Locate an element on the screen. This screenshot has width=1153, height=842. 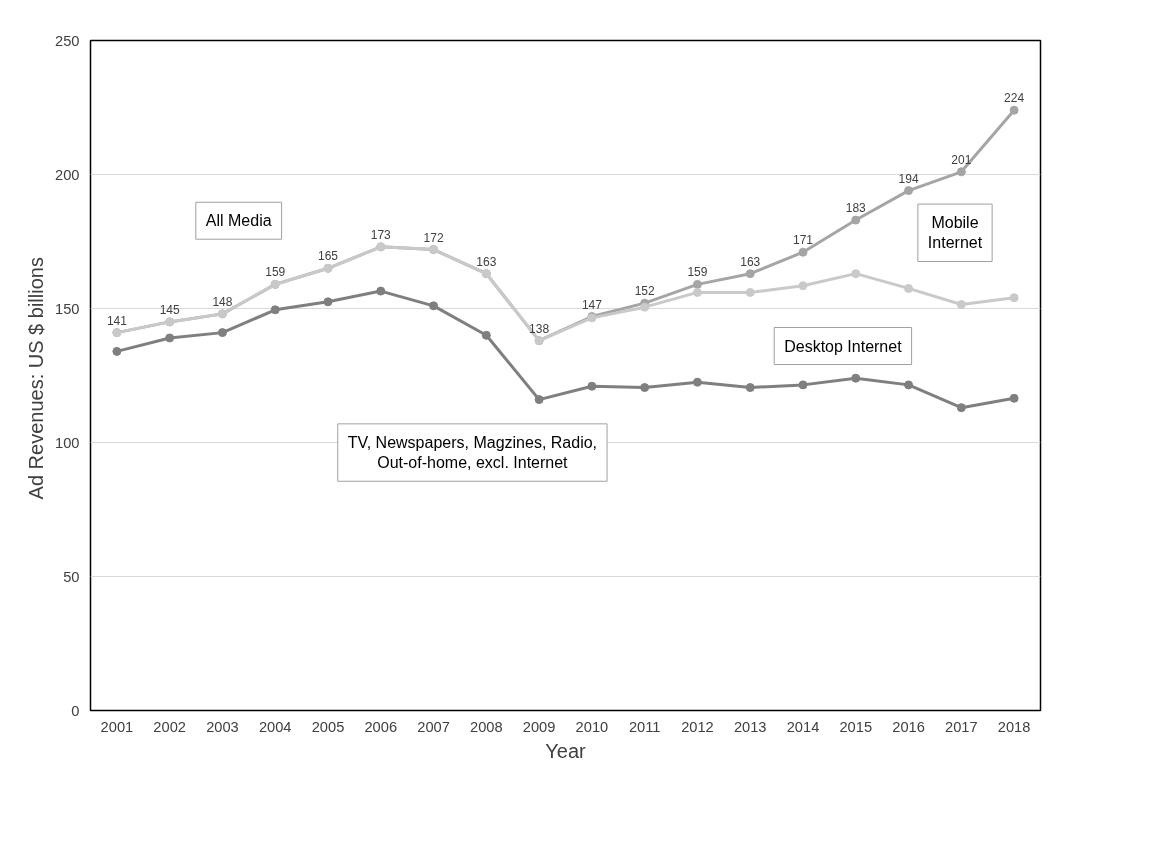
x-tick-label: 2011 is located at coordinates (644, 726).